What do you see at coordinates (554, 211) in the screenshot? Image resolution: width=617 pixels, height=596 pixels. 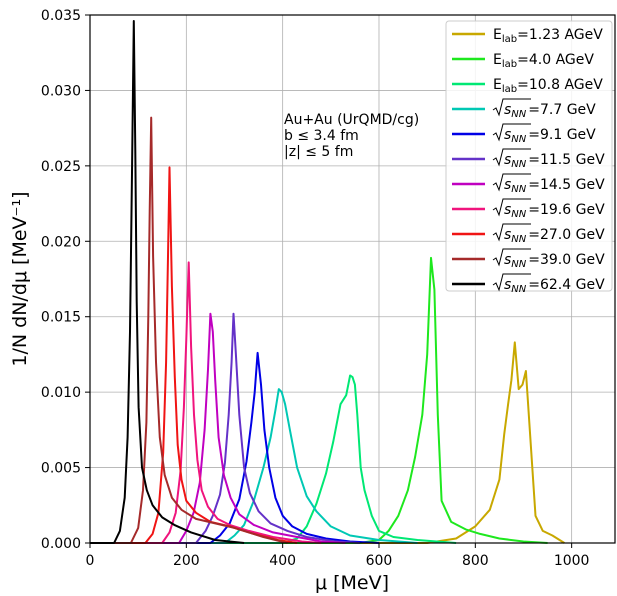 I see `legend-label: sNN =19.6 GeV` at bounding box center [554, 211].